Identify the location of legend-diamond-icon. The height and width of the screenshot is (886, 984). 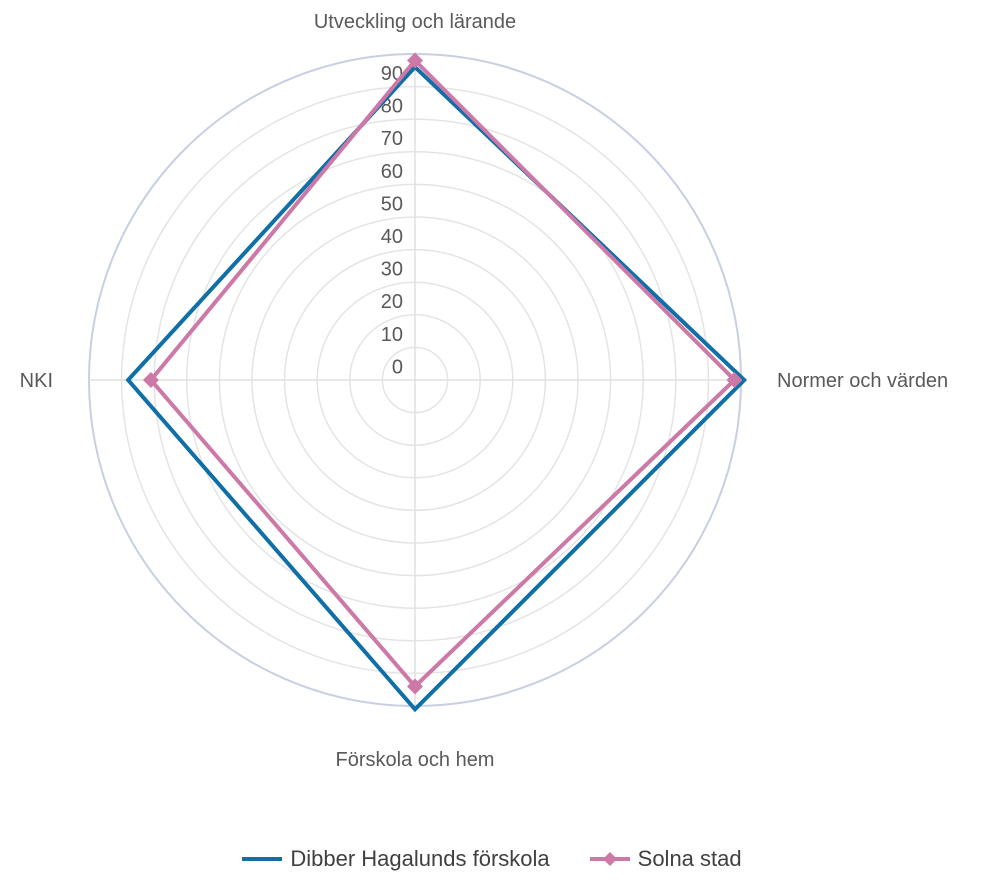
(609, 859).